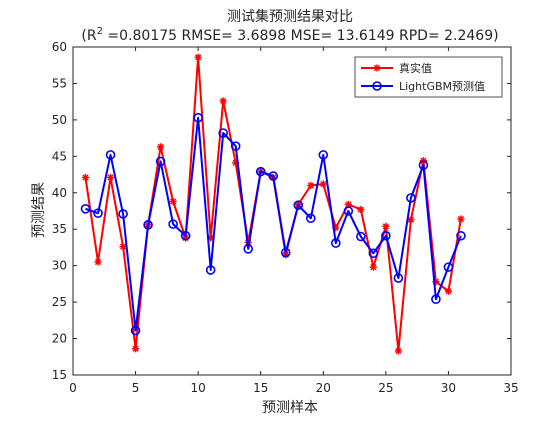  Describe the element at coordinates (59, 375) in the screenshot. I see `y-tick-label: 15` at that location.